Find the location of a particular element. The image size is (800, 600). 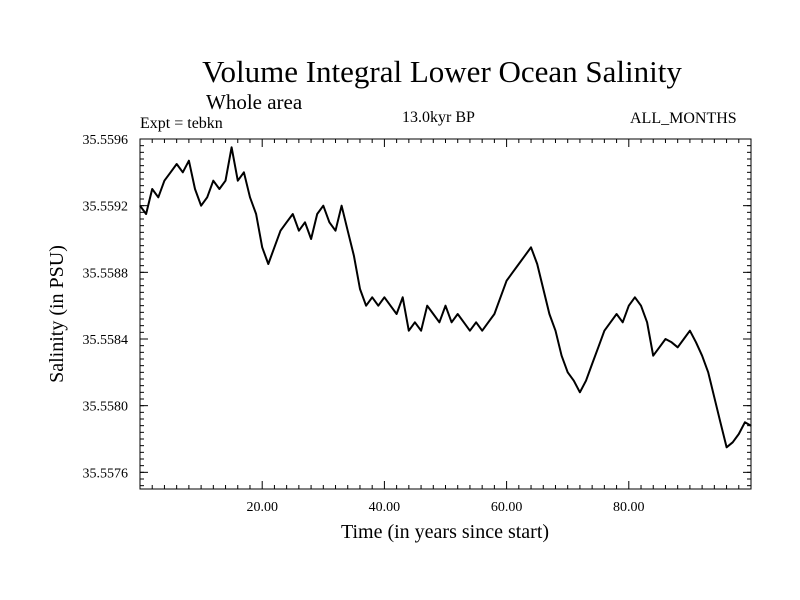

chart-title: Volume Integral Lower Ocean Salinity is located at coordinates (442, 71).